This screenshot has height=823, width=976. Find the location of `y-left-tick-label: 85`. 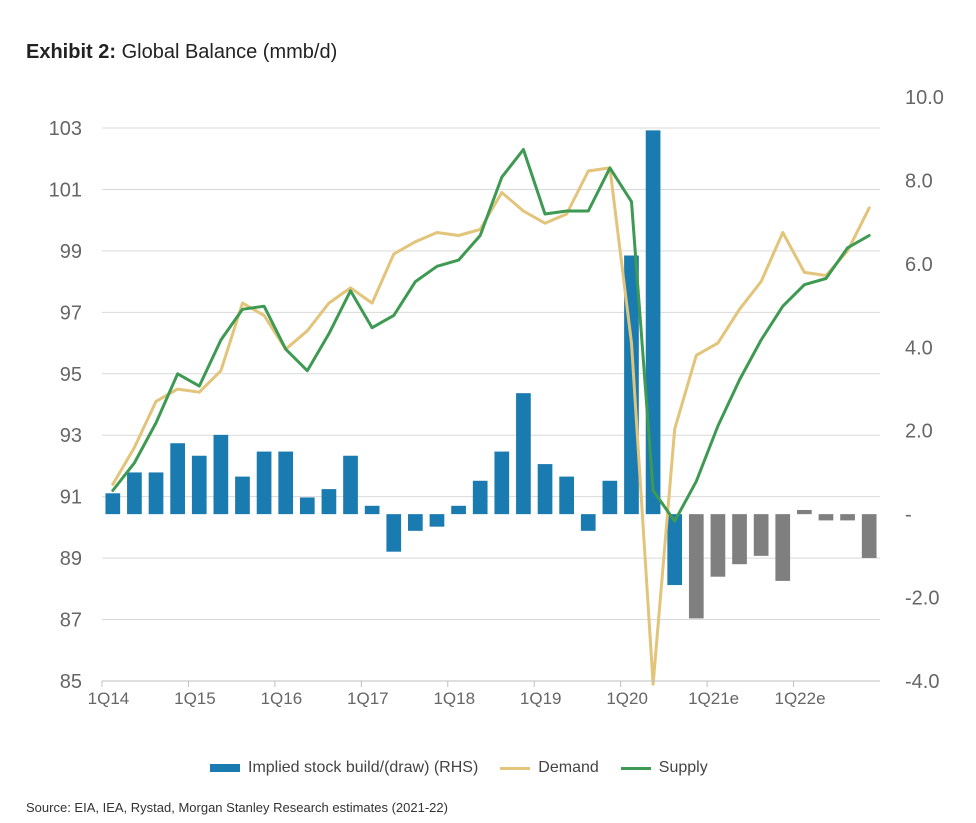

y-left-tick-label: 85 is located at coordinates (71, 682).